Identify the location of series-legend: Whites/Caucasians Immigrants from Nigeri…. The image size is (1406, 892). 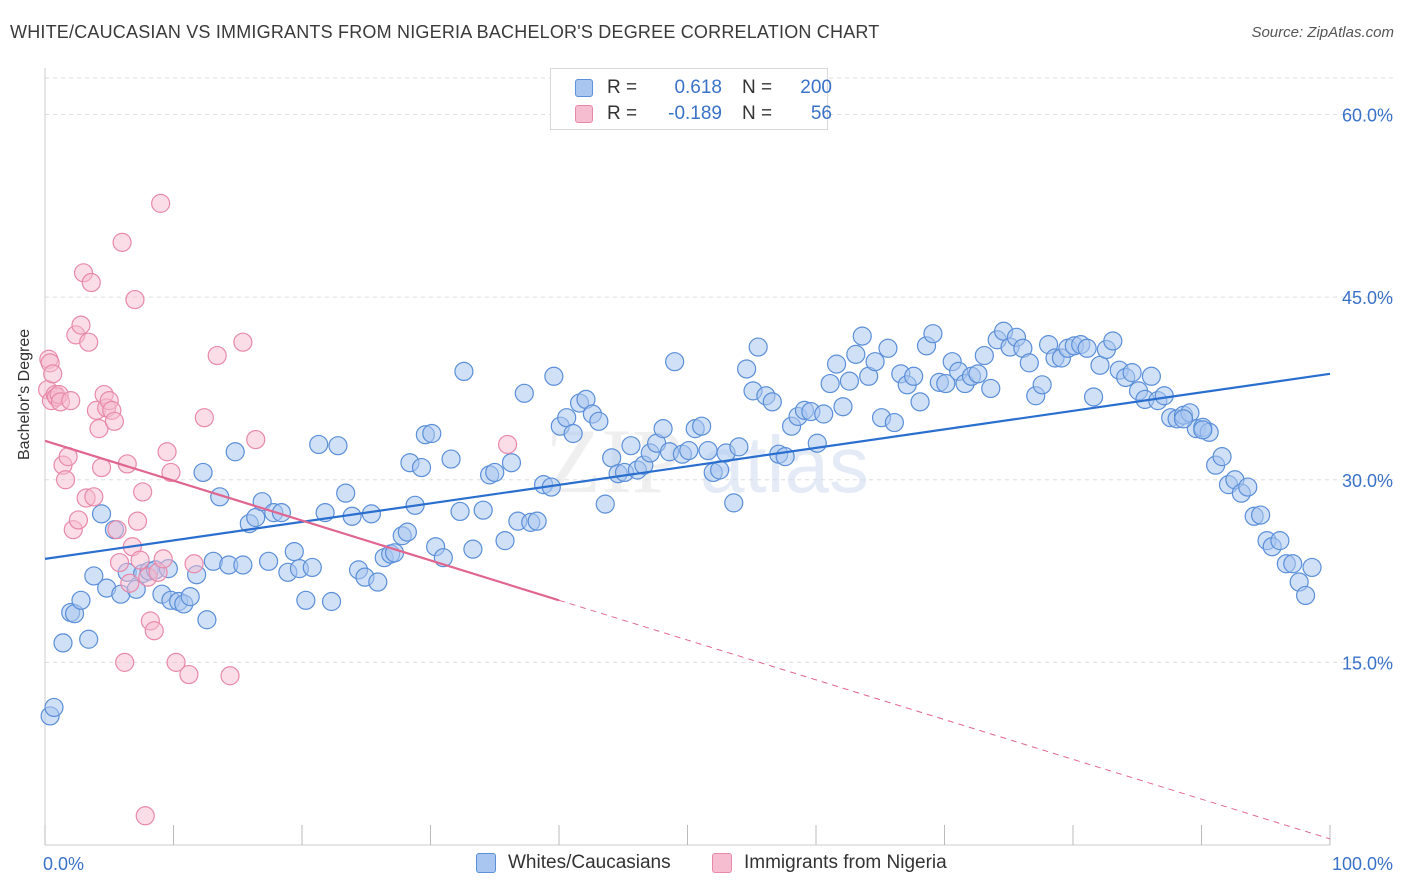
(703, 865).